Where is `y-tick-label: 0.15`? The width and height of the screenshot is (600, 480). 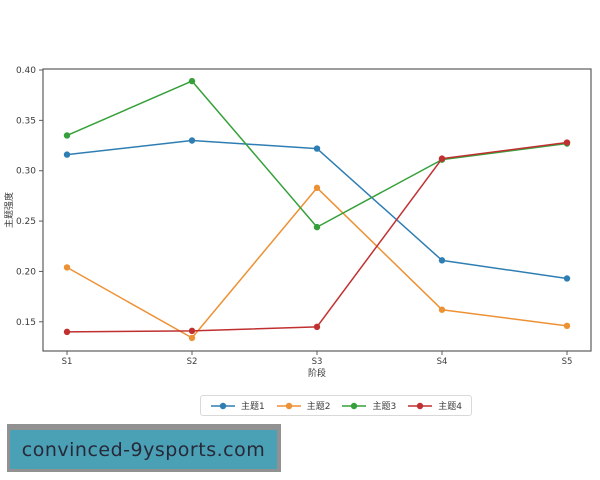
y-tick-label: 0.15 is located at coordinates (26, 323).